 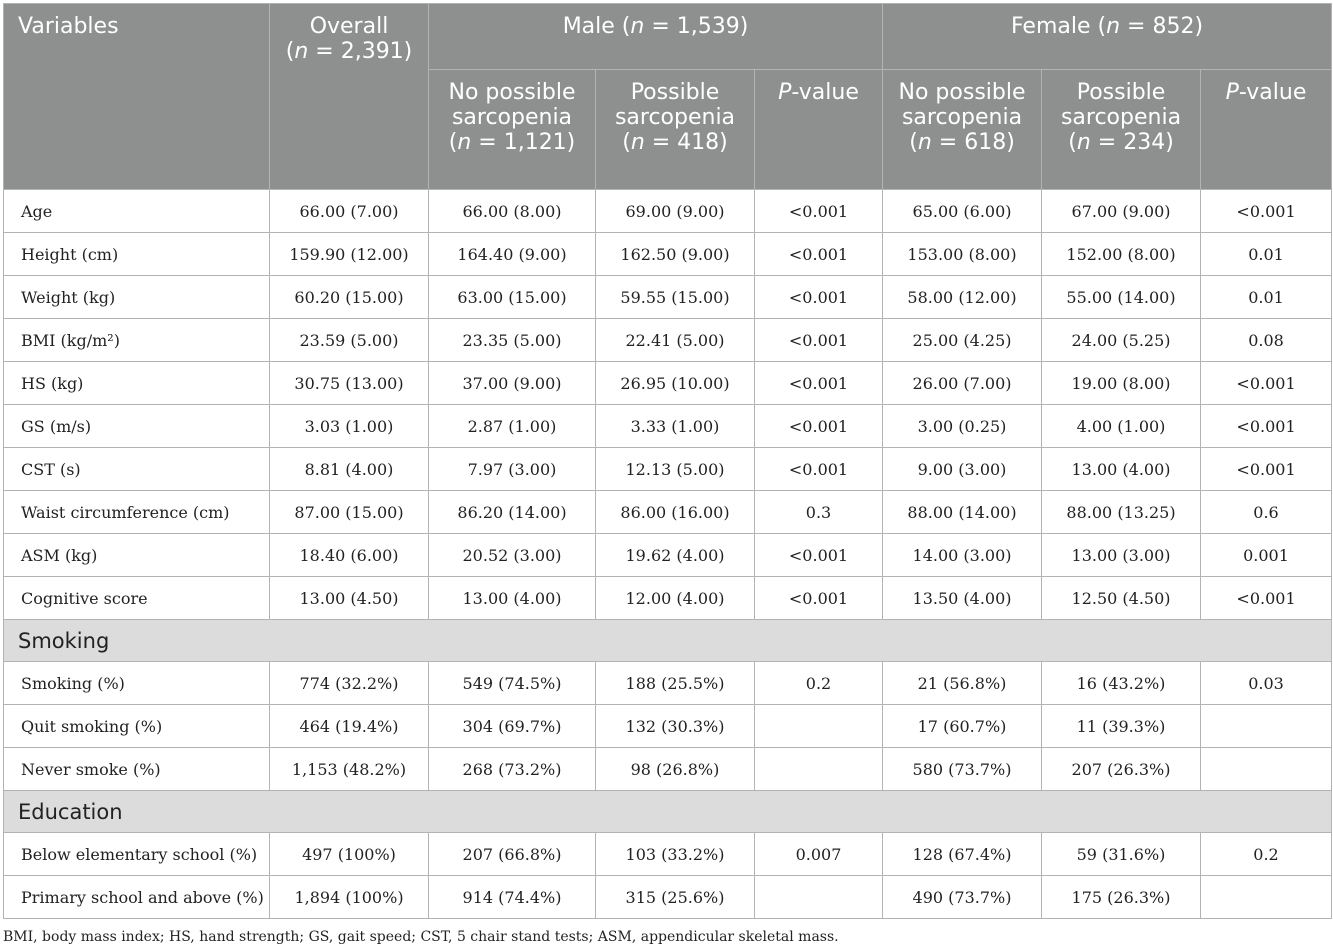 I want to click on table-cell: 86.00 (16.00), so click(x=675, y=512).